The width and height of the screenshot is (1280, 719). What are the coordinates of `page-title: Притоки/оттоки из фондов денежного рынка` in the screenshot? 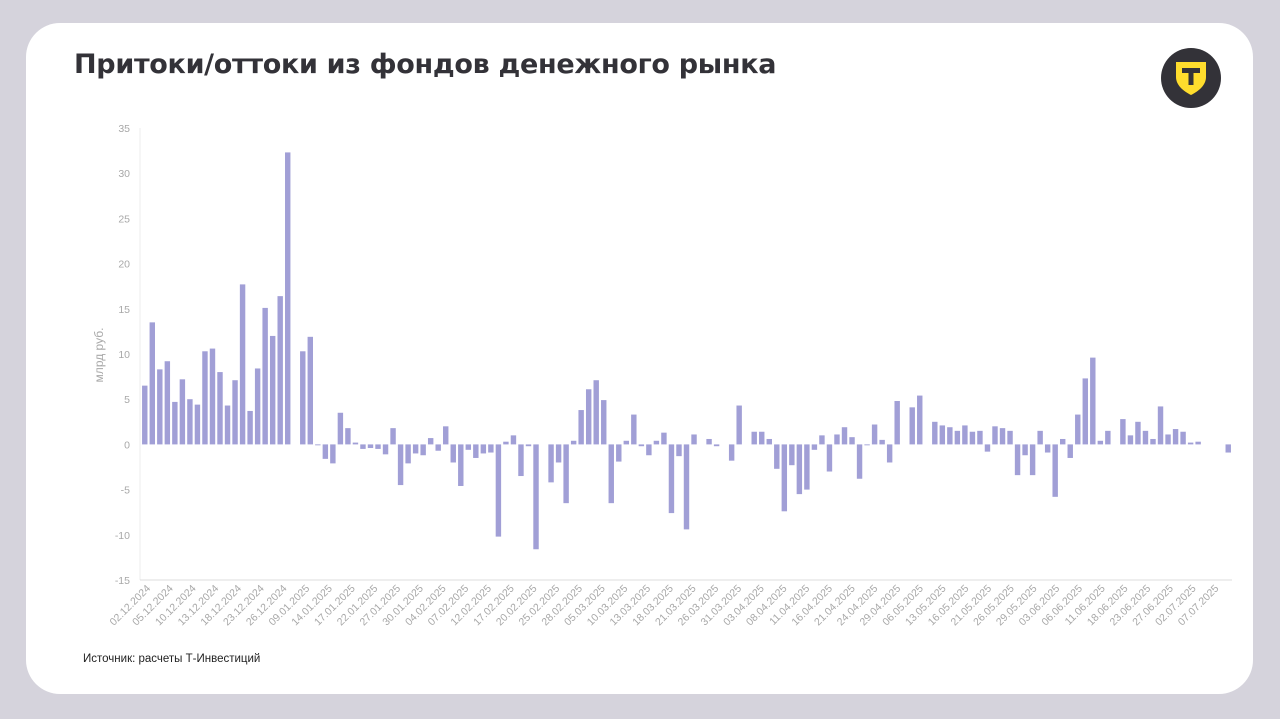 It's located at (425, 64).